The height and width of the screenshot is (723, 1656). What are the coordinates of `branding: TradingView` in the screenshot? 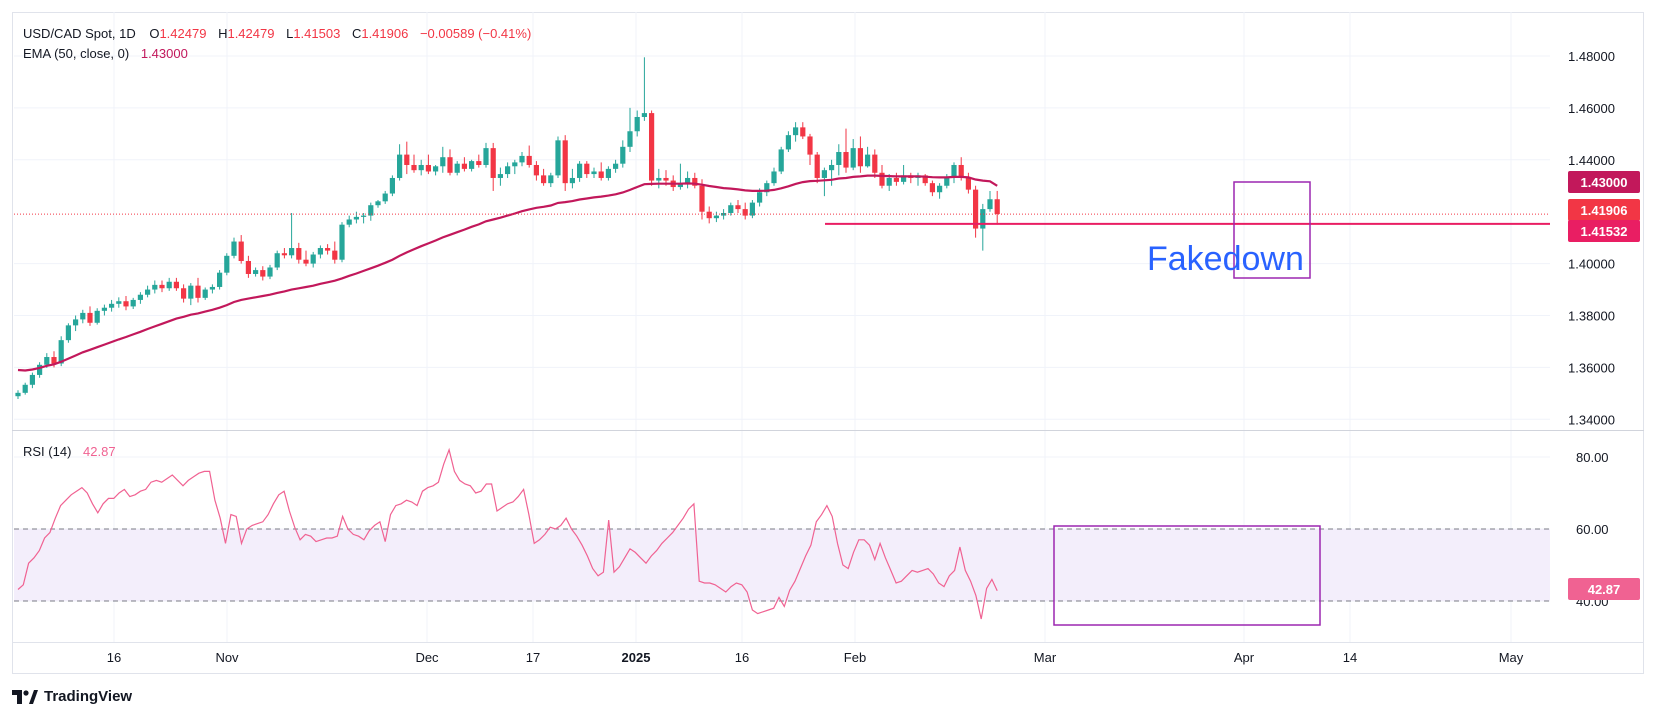 It's located at (72, 696).